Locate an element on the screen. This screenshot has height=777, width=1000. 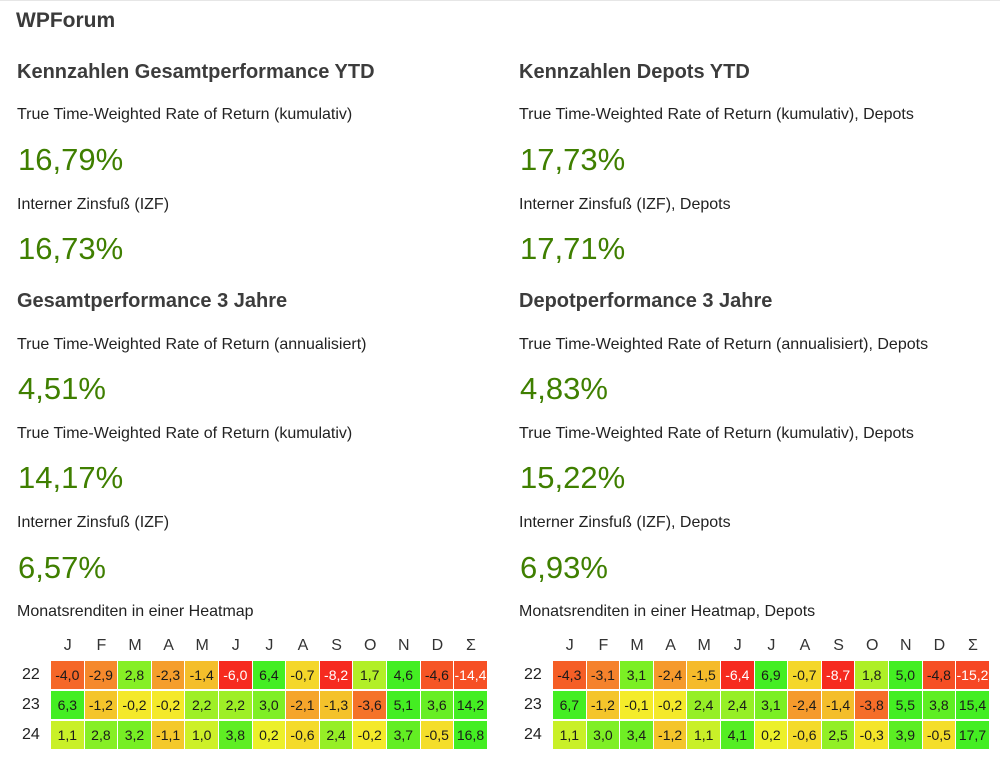
heatmap-column-header: Σ is located at coordinates (973, 645).